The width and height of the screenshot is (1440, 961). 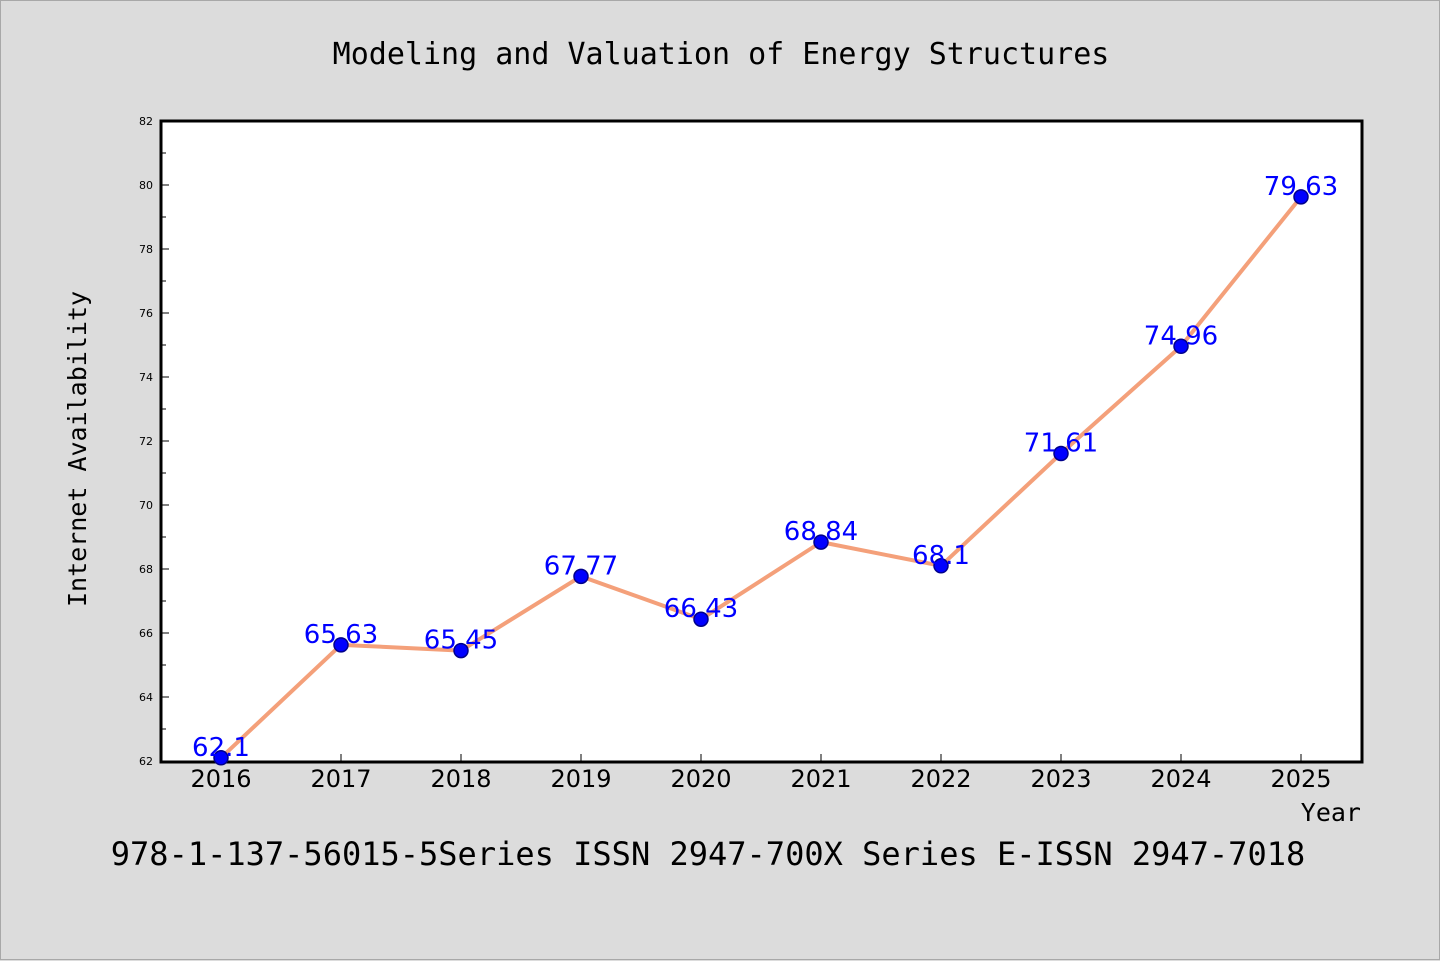 I want to click on data-label: 67.77, so click(x=581, y=566).